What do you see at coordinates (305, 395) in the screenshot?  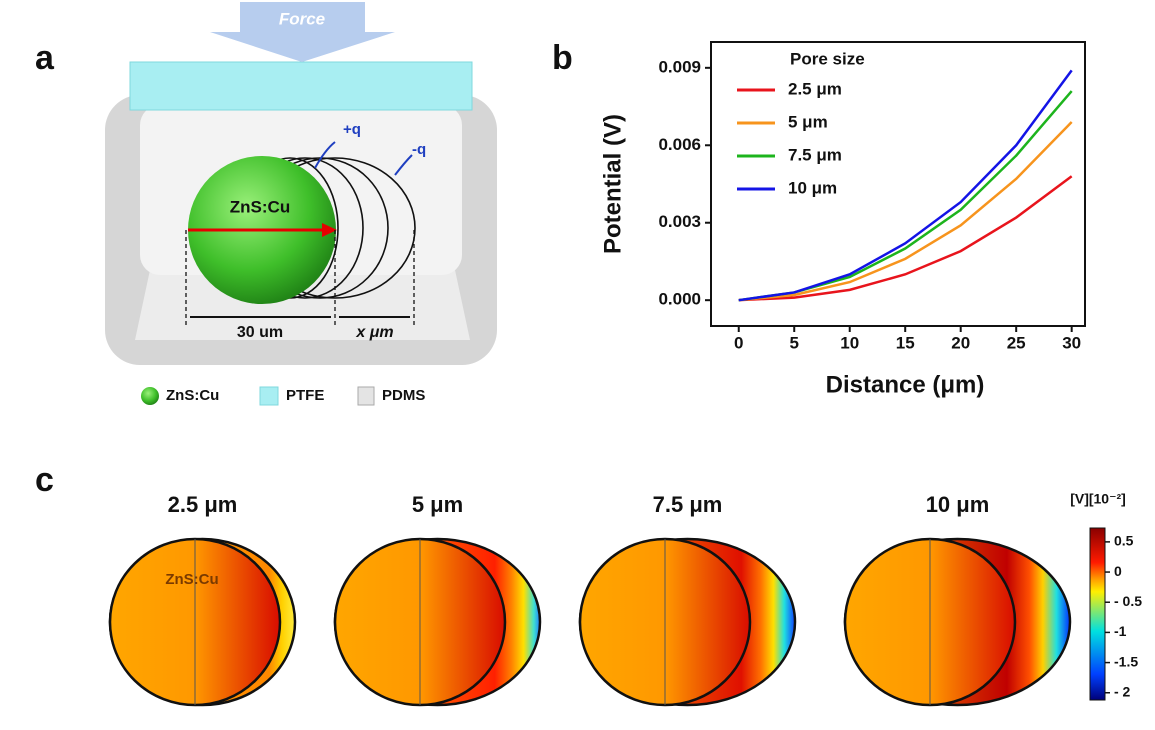 I see `legend-label: PTFE` at bounding box center [305, 395].